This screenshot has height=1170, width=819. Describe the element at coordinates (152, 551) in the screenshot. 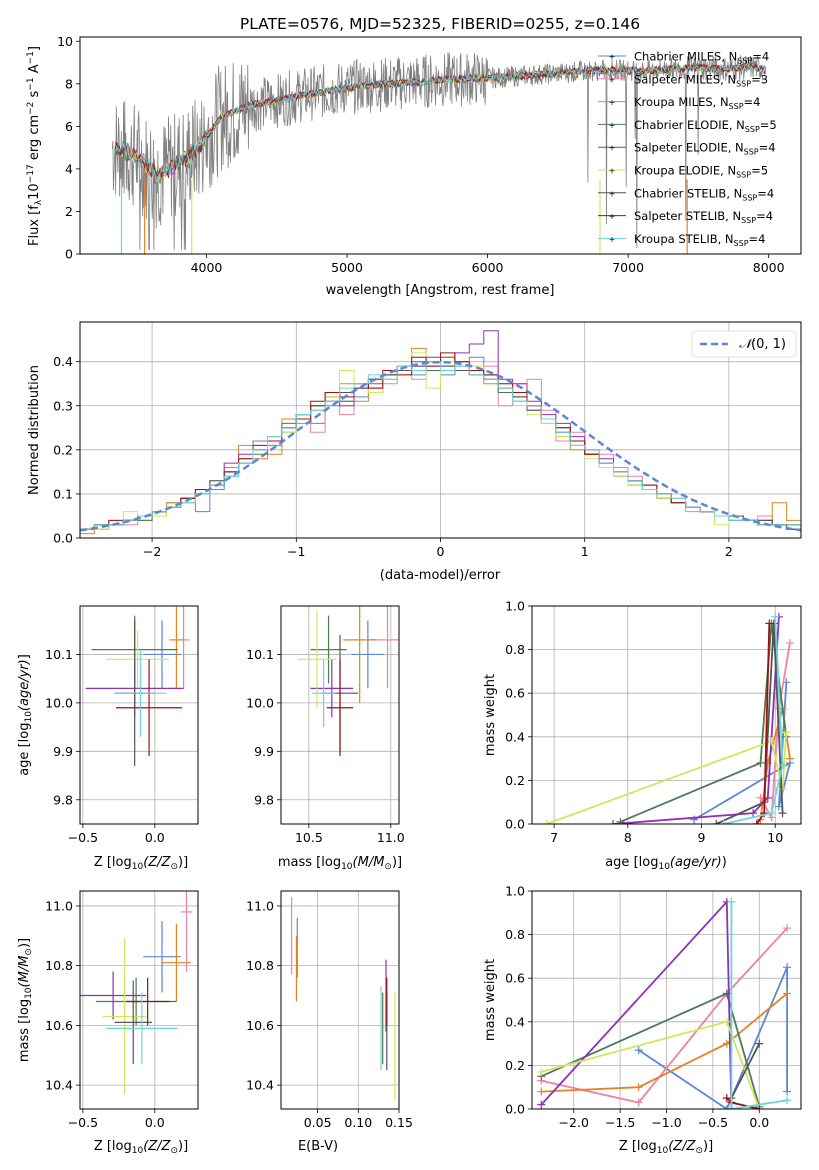

I see `x-tick-label: −2` at that location.